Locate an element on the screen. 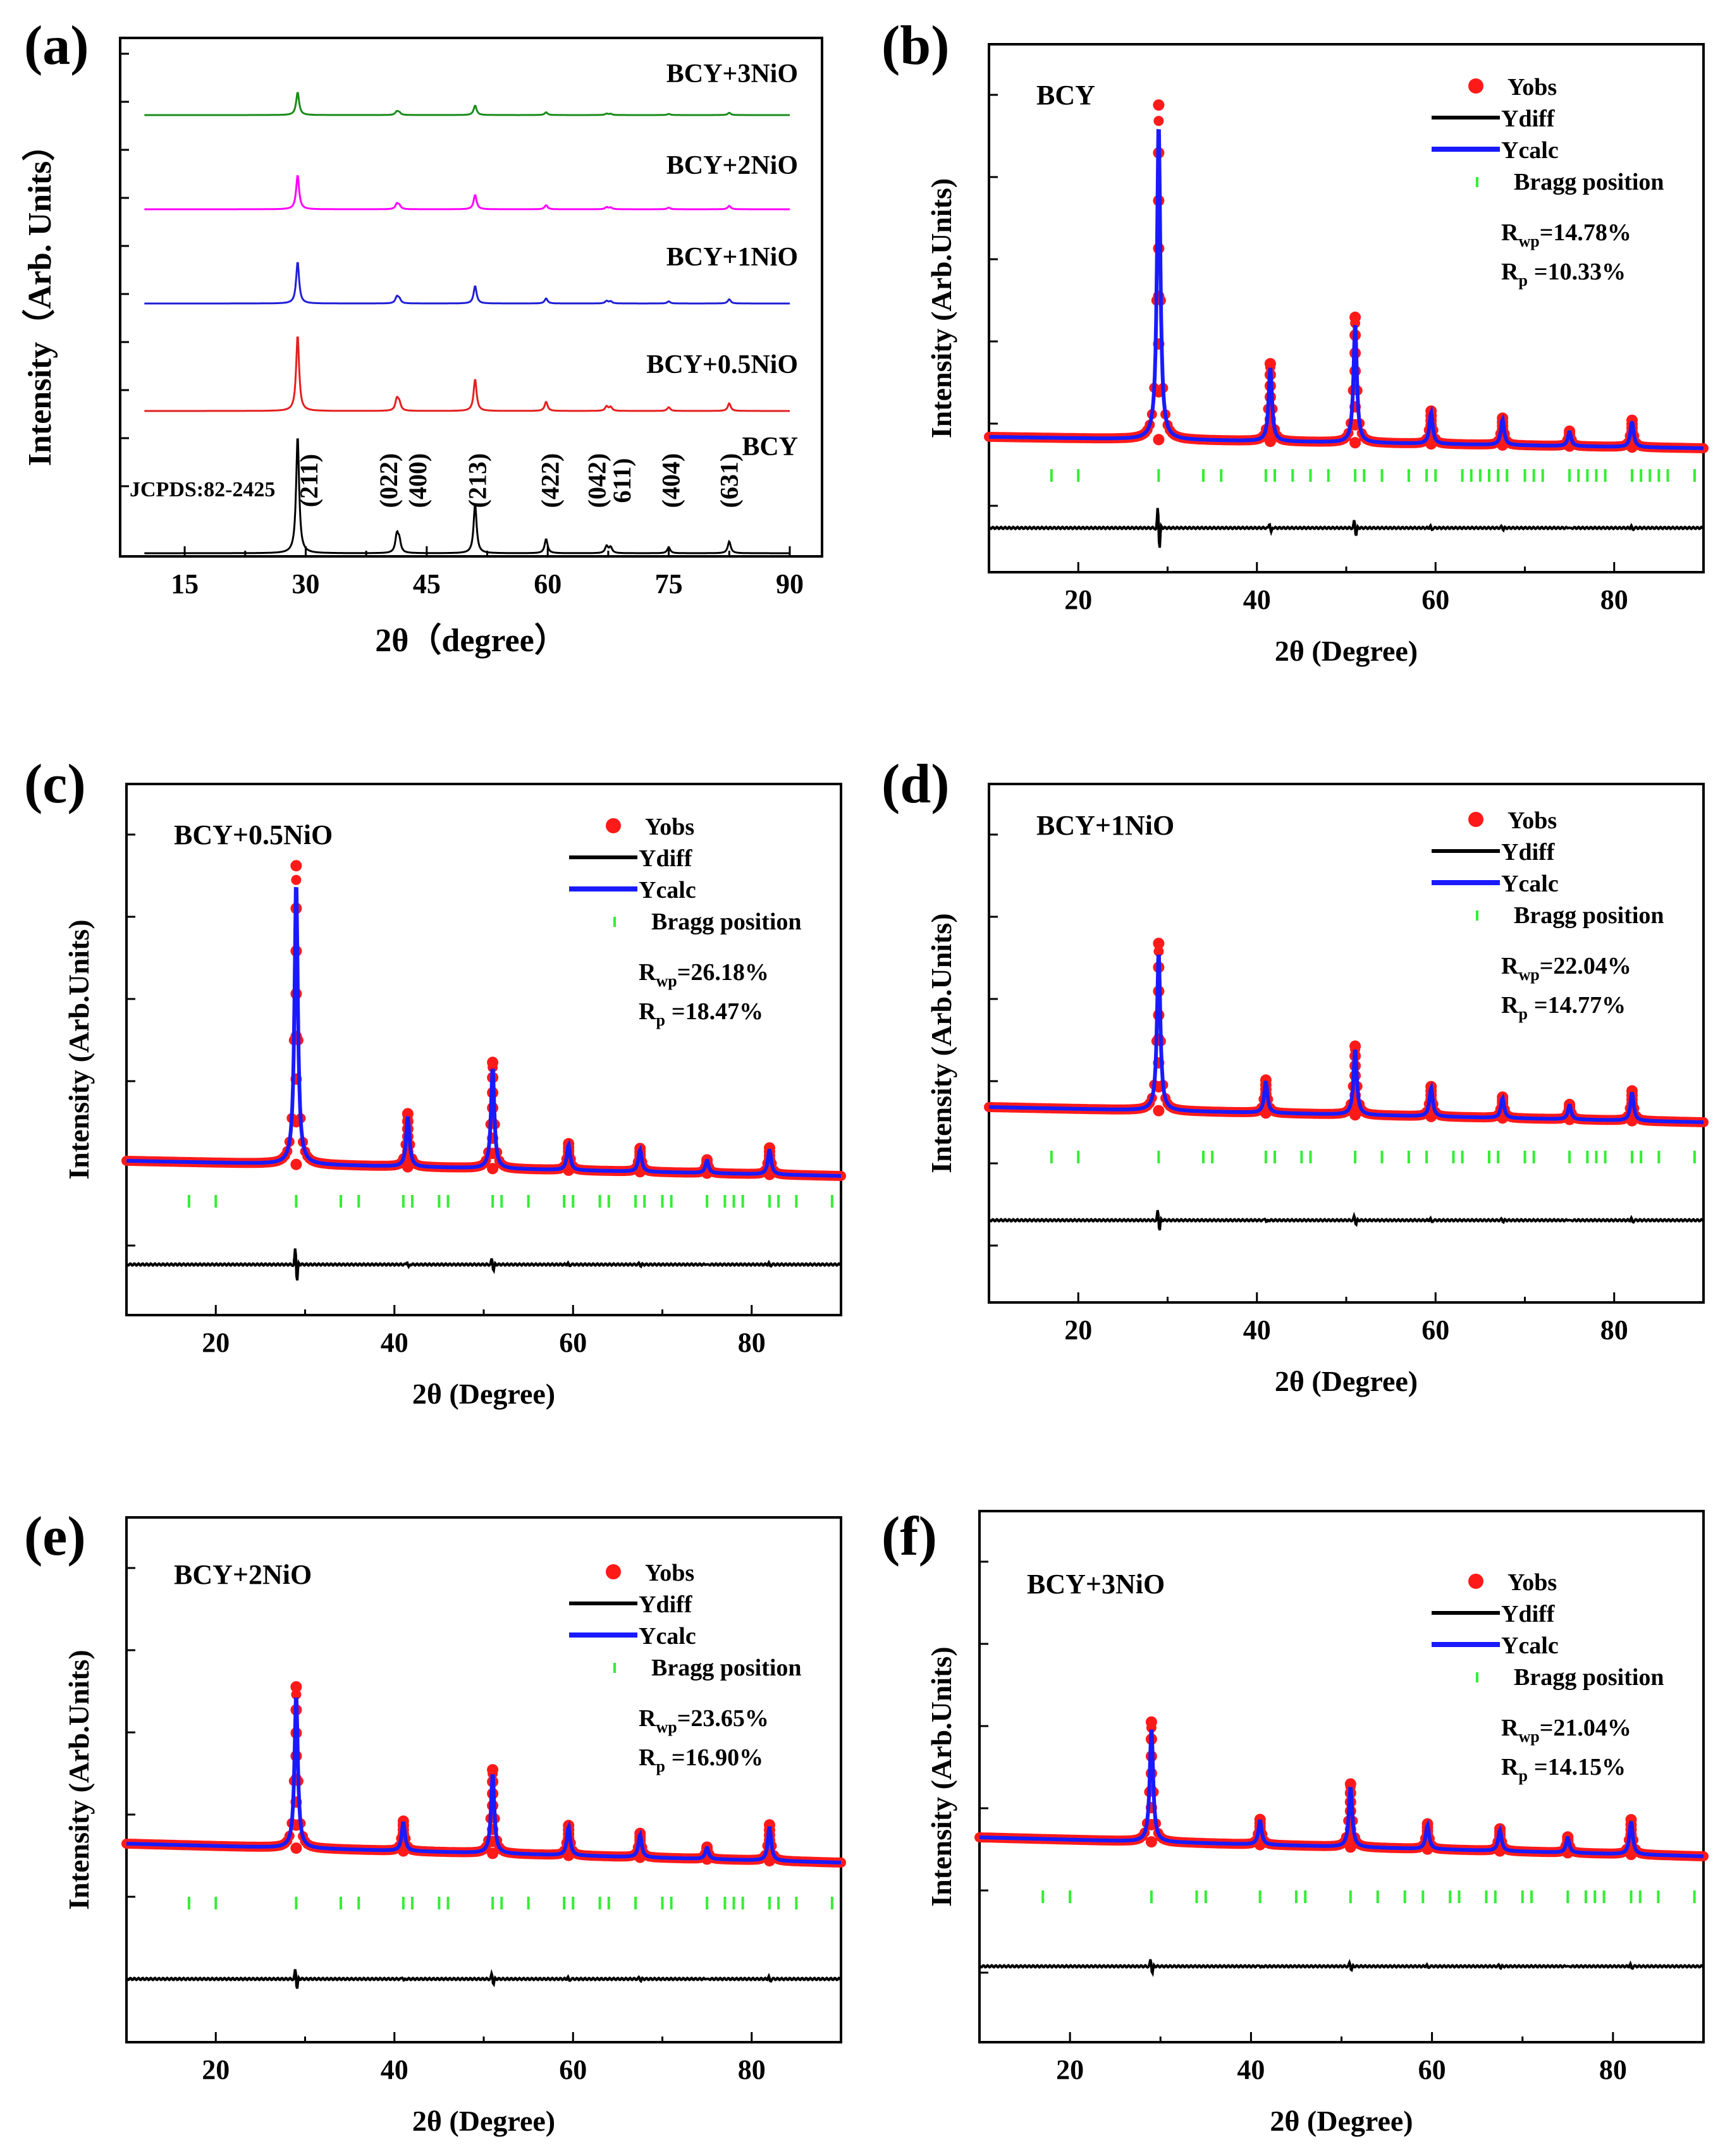 The height and width of the screenshot is (2156, 1725). rp-label: Rp =18.47% is located at coordinates (701, 1013).